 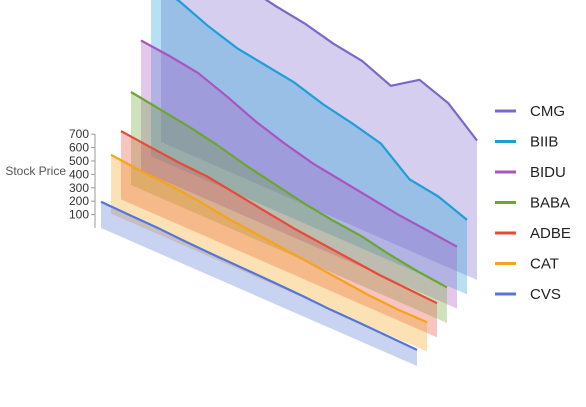 I want to click on y-tick-label: 300, so click(x=79, y=188).